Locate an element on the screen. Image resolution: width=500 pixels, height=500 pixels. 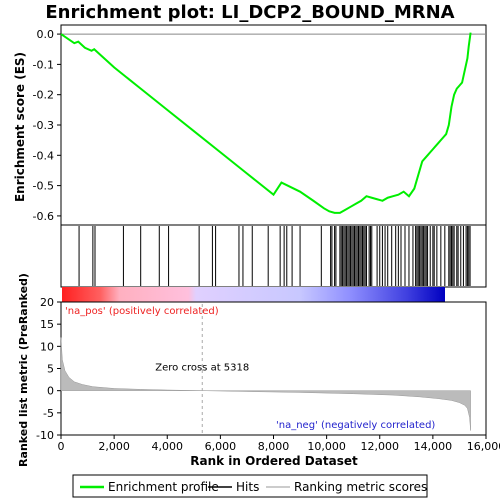
es-y-tick-label: -0.3 is located at coordinates (43, 125).